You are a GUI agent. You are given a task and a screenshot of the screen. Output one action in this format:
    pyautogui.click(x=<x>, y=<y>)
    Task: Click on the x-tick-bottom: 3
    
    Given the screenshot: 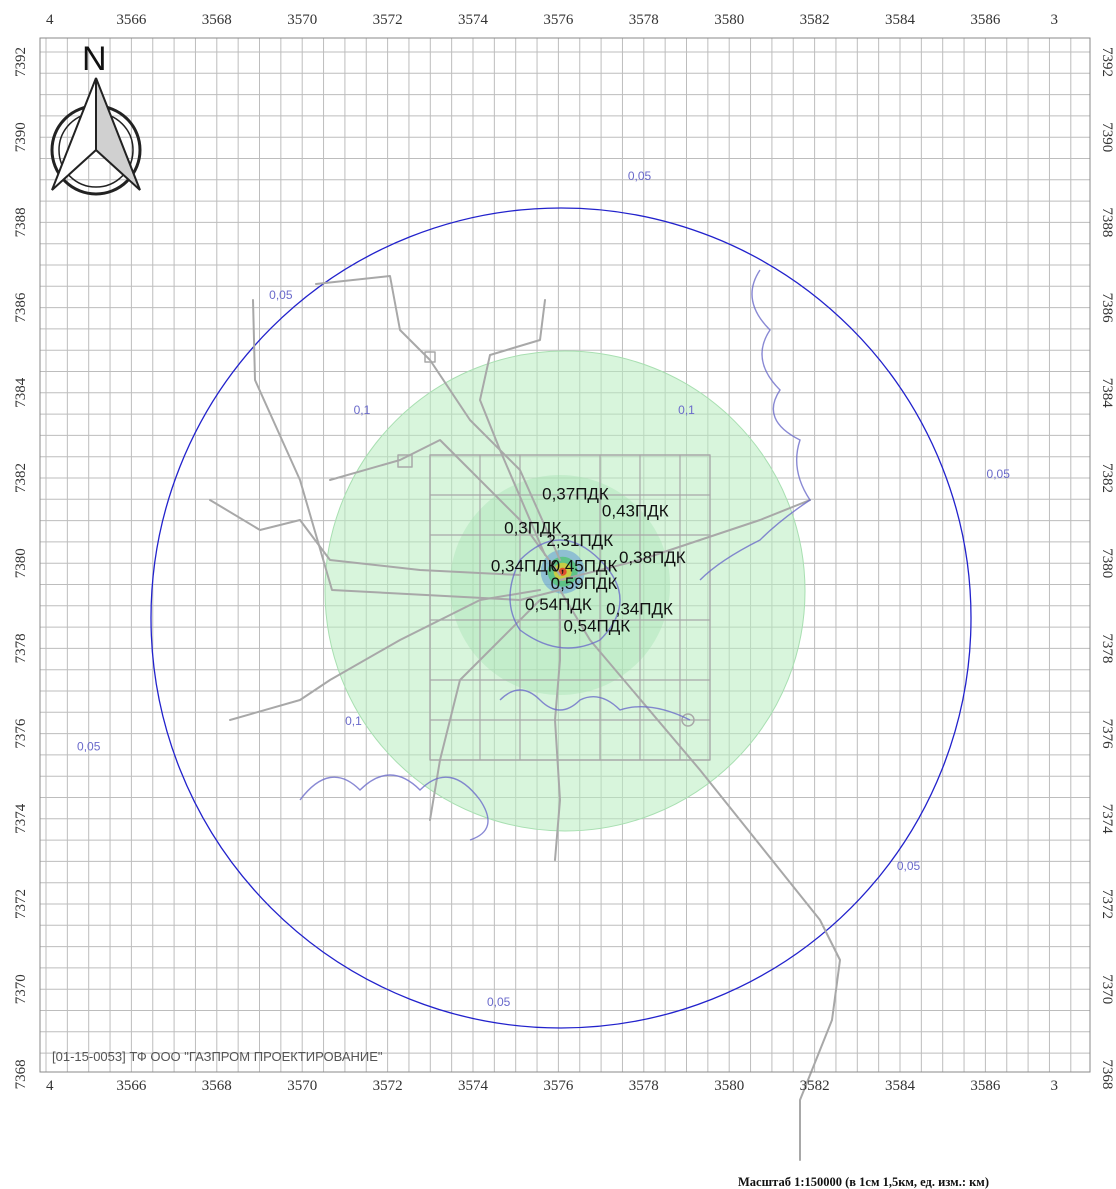 What is the action you would take?
    pyautogui.click(x=1055, y=1086)
    